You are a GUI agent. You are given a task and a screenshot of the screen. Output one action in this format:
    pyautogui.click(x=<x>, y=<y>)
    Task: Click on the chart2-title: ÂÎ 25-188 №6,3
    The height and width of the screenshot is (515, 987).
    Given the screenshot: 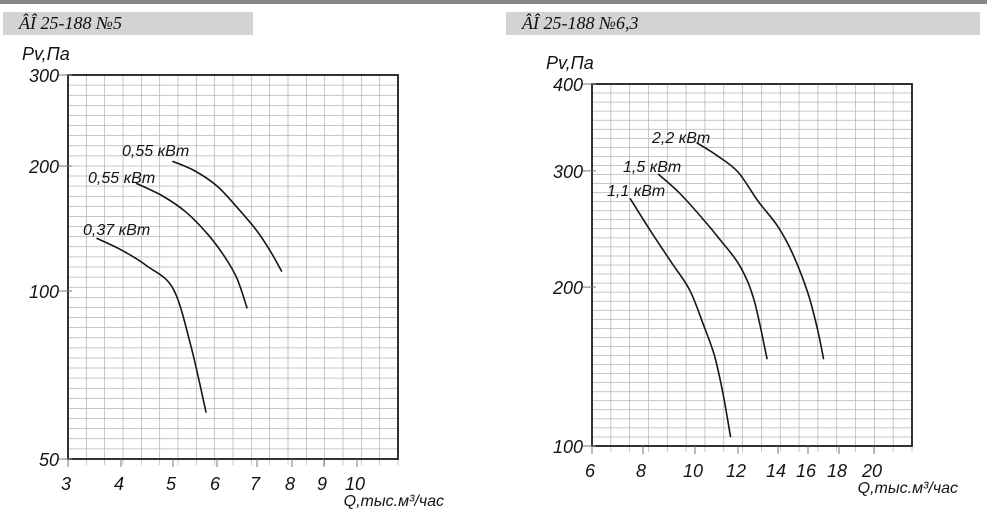 What is the action you would take?
    pyautogui.click(x=580, y=23)
    